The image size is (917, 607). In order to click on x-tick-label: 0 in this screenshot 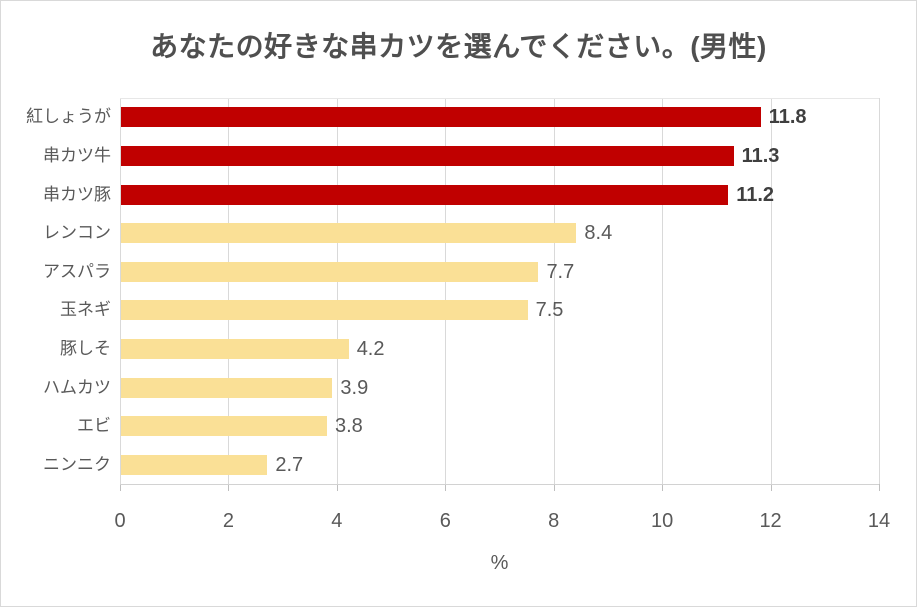, I will do `click(120, 521)`.